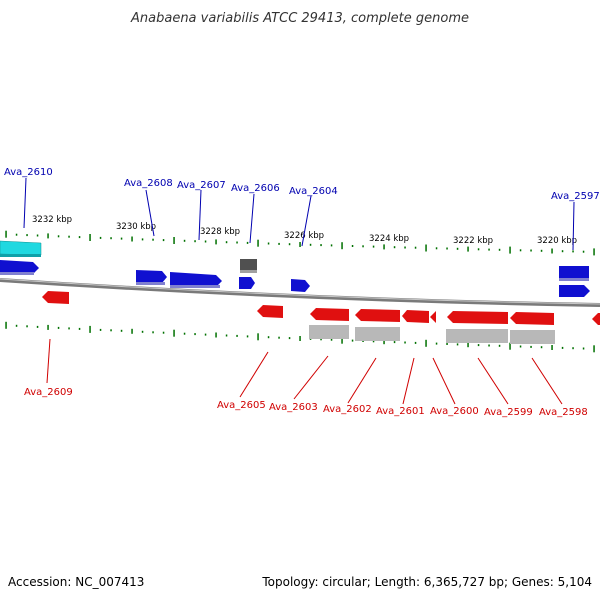 The image size is (600, 600). What do you see at coordinates (508, 412) in the screenshot?
I see `label-ava-2599: Ava_2599` at bounding box center [508, 412].